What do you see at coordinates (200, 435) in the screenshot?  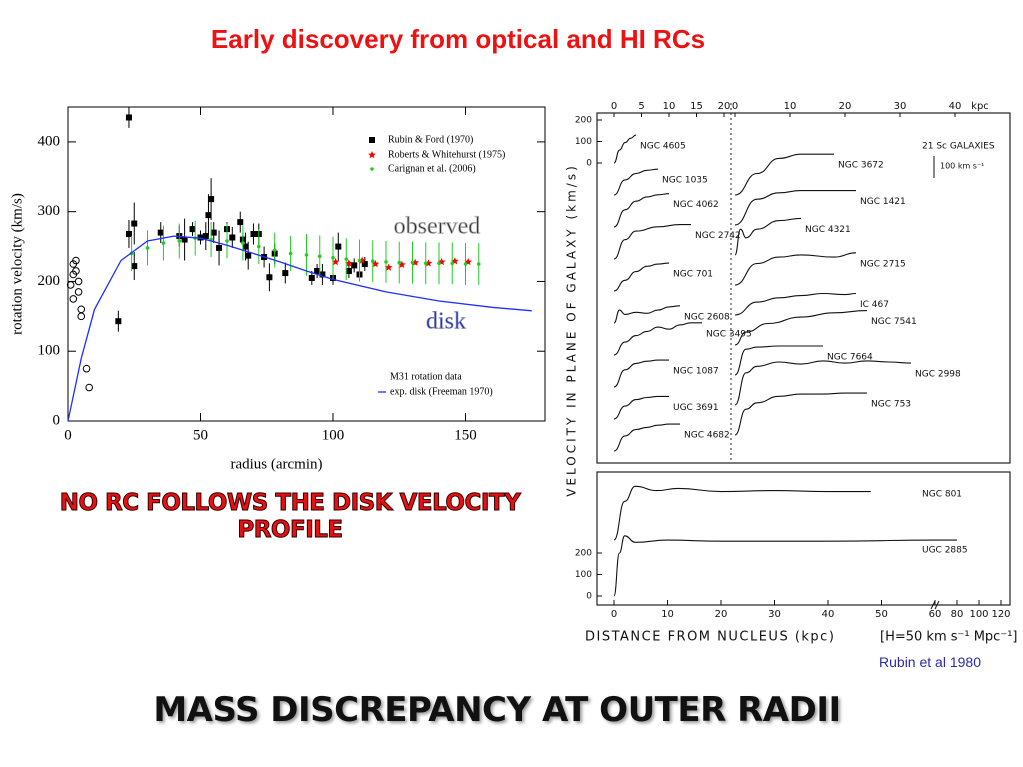 I see `x-tick-label: 50` at bounding box center [200, 435].